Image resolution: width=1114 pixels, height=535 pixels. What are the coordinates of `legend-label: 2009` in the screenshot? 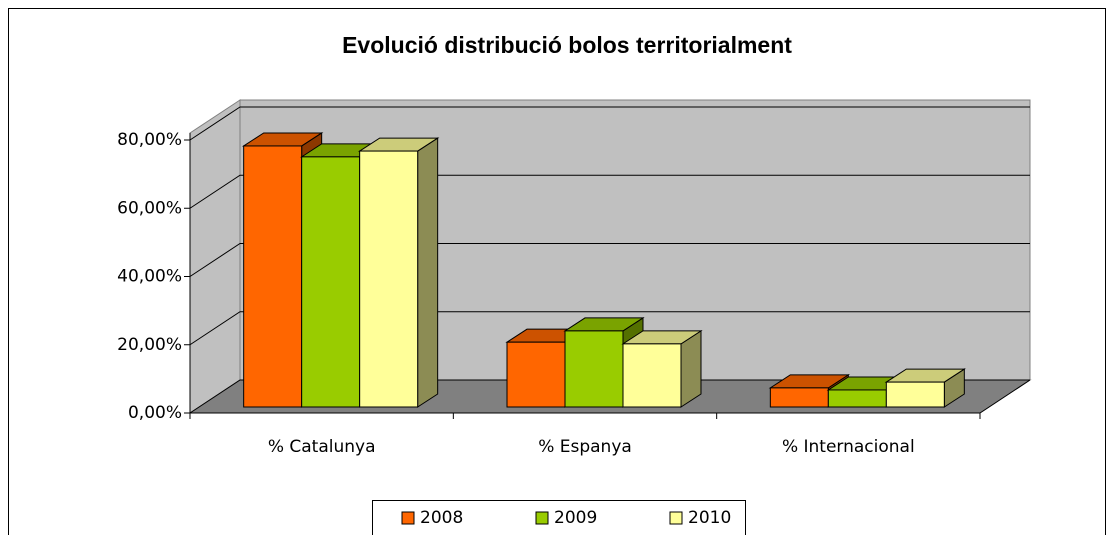 It's located at (575, 518).